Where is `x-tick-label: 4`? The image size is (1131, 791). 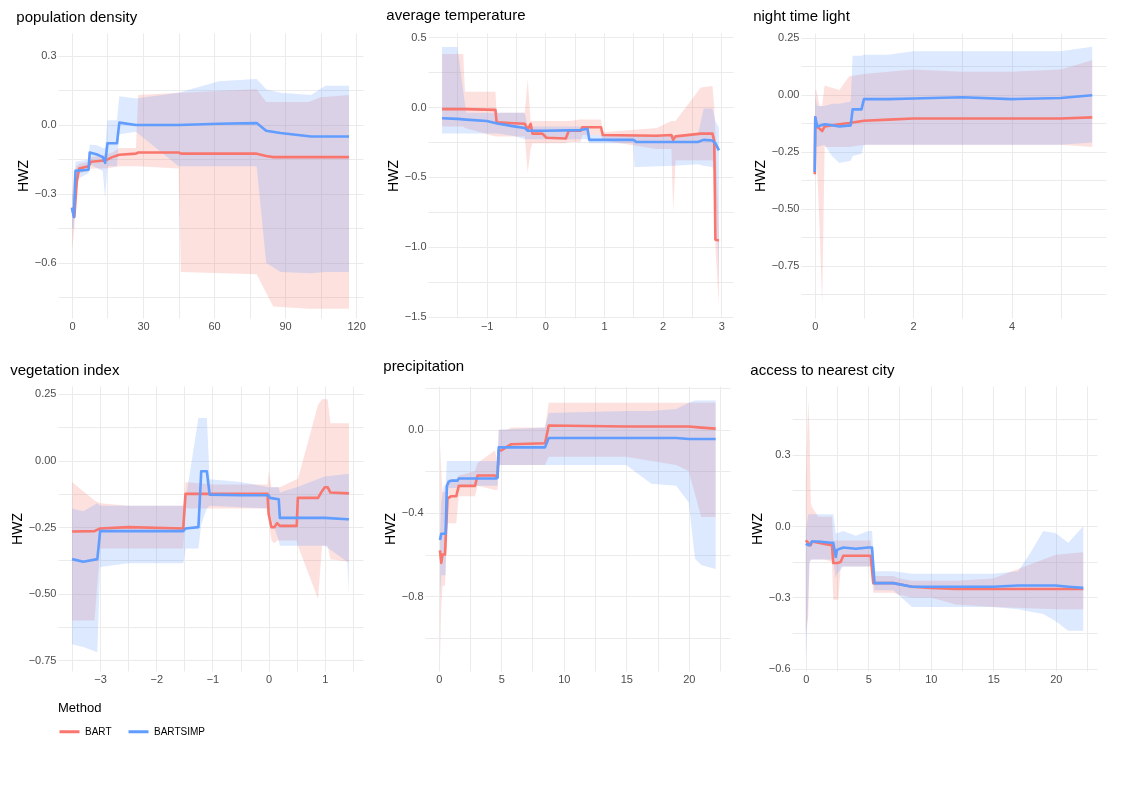 x-tick-label: 4 is located at coordinates (1012, 325).